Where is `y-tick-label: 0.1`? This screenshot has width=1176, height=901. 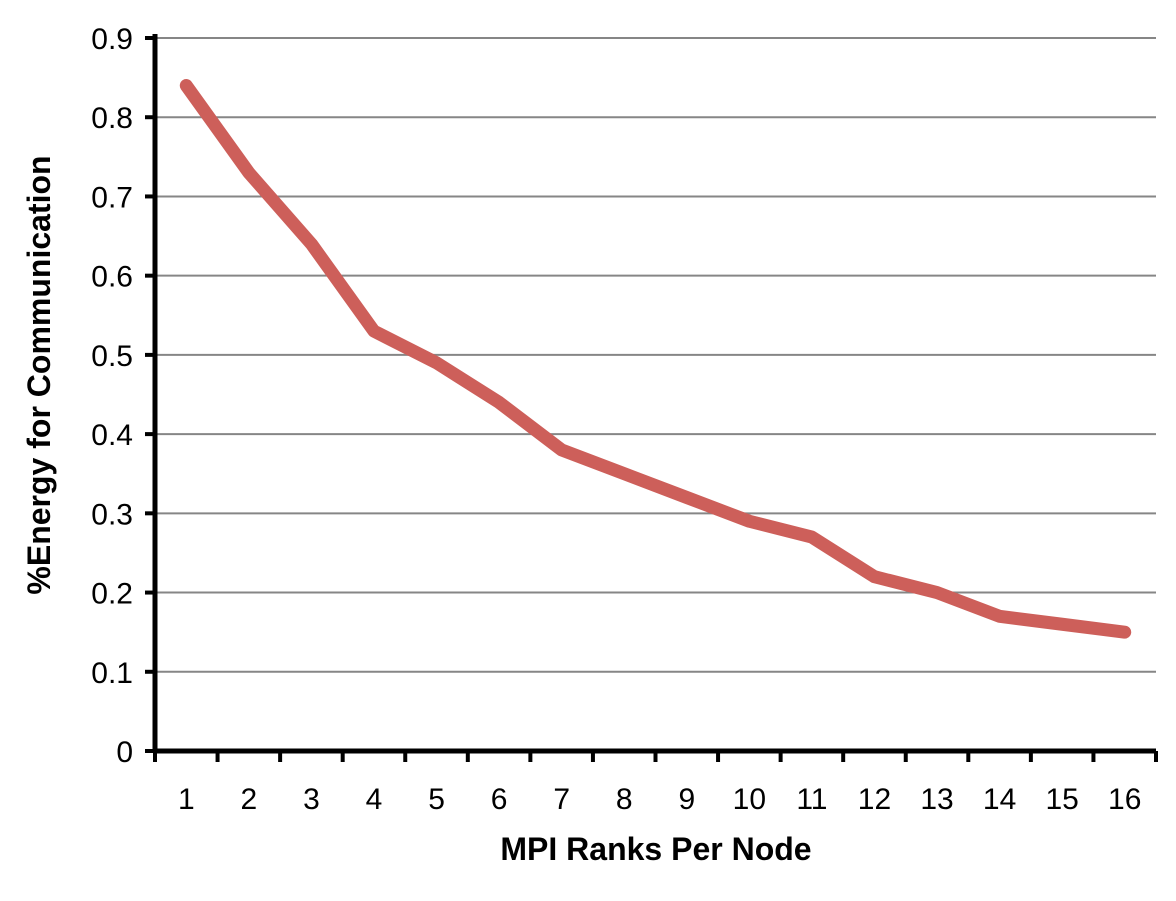
y-tick-label: 0.1 is located at coordinates (112, 673).